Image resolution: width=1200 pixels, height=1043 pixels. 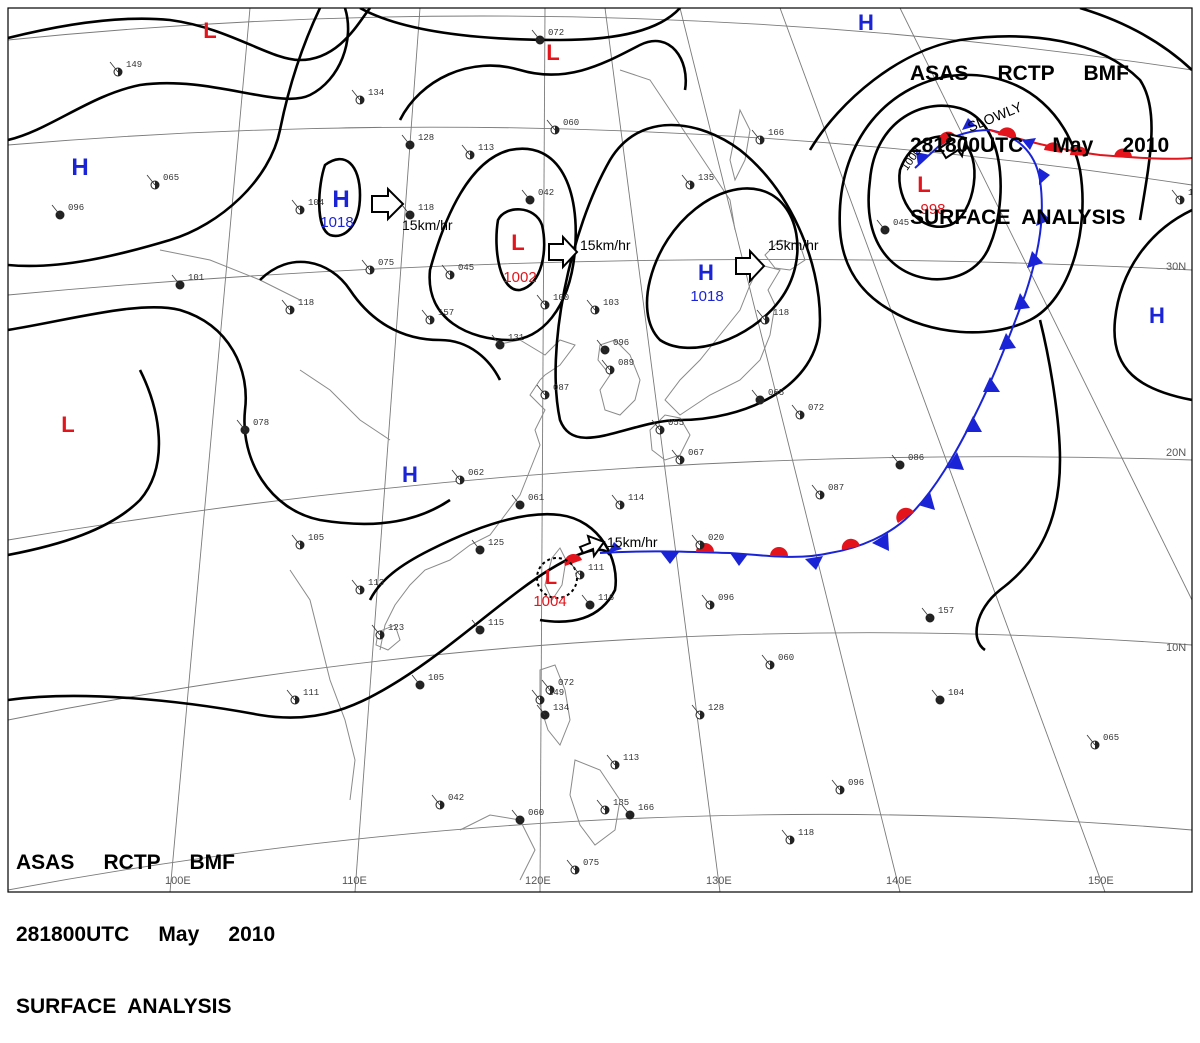 What do you see at coordinates (146, 934) in the screenshot?
I see `header-bottom-line2: 281800UTC May 2010` at bounding box center [146, 934].